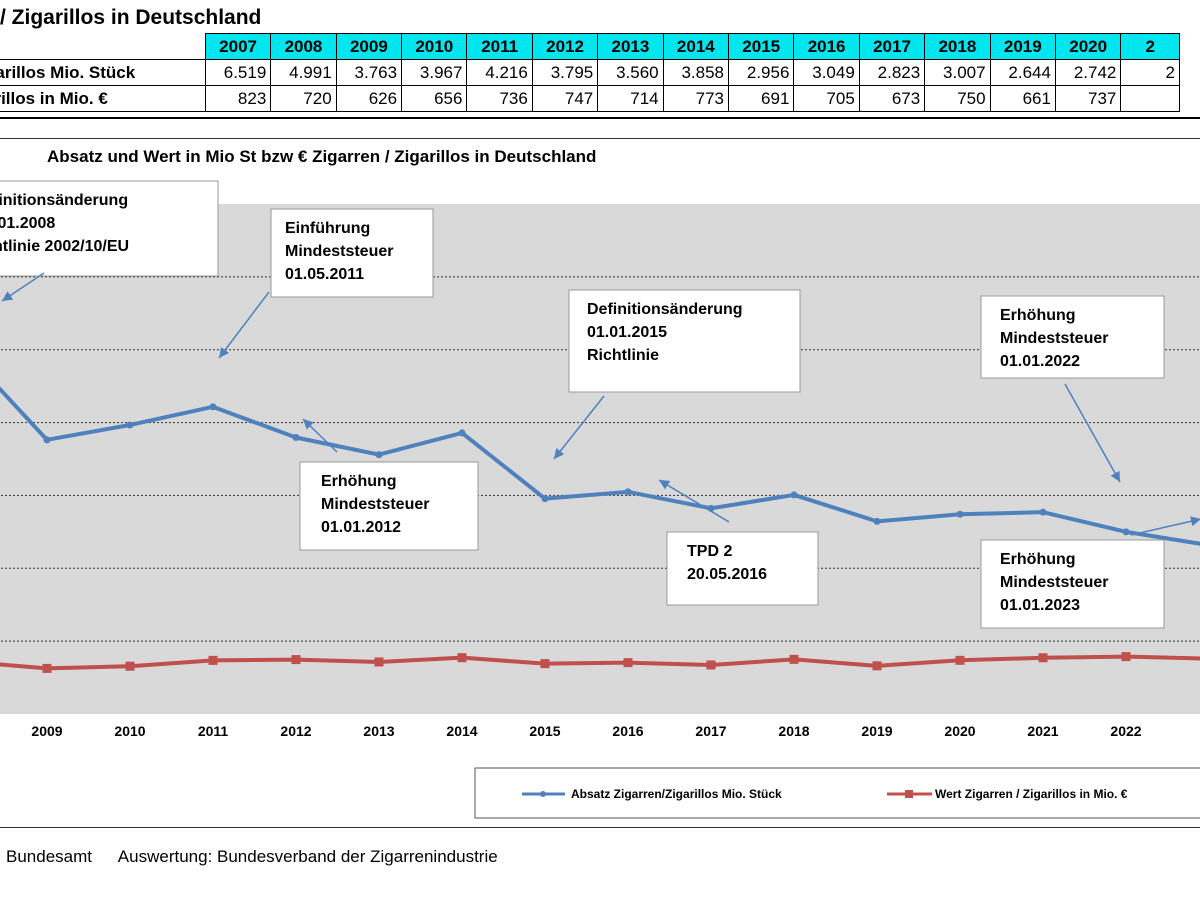 The image size is (1200, 900). I want to click on annotation-text: ntlinie 2002/10/EU, so click(64, 246).